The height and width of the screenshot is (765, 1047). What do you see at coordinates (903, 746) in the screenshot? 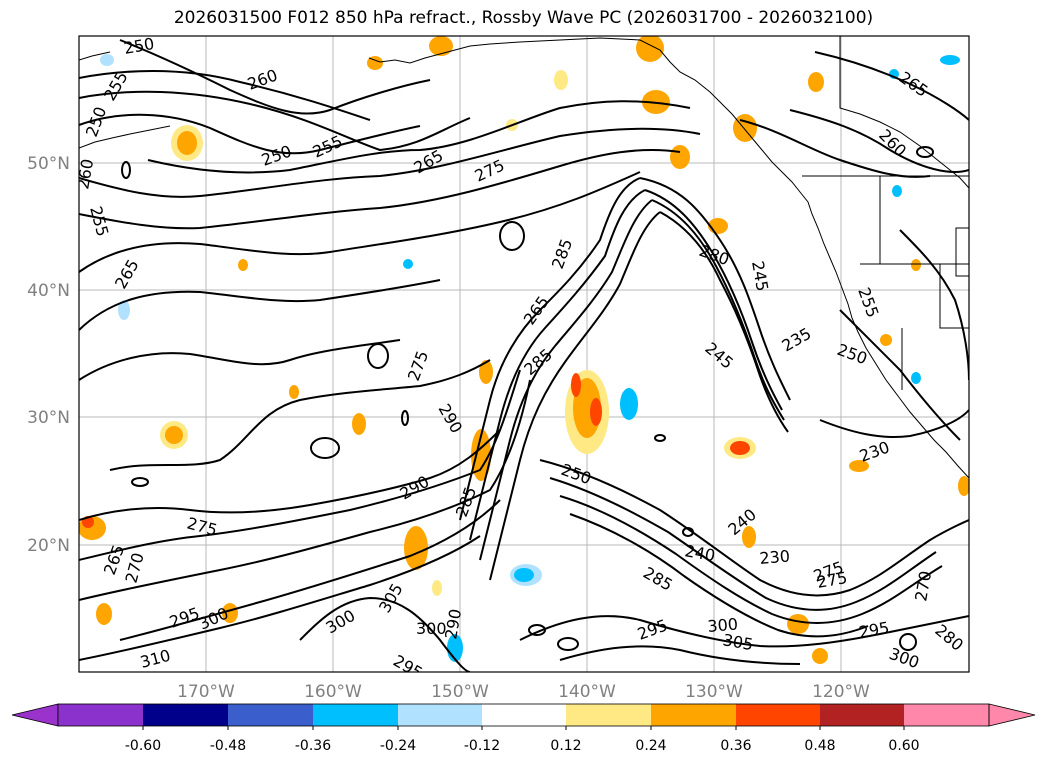
I see `colorbar-tick-label: 0.60` at bounding box center [903, 746].